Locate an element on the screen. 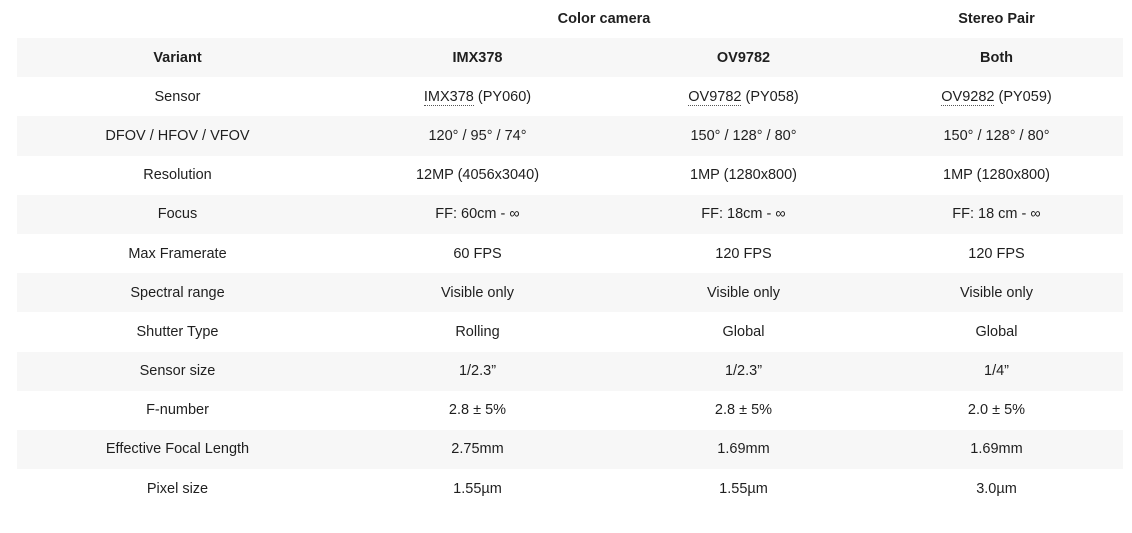 The height and width of the screenshot is (533, 1132). row-label: Focus is located at coordinates (177, 214).